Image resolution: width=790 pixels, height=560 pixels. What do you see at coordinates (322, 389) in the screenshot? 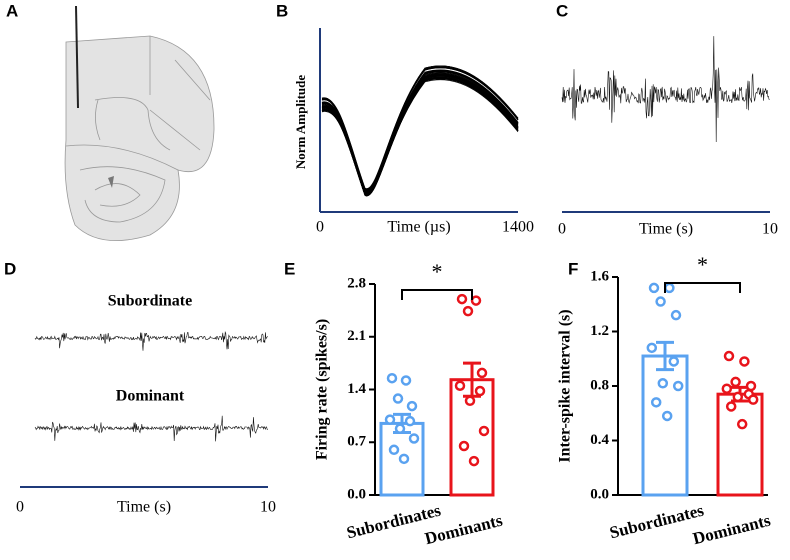
I see `y-axis-label: Firing rate (spikes/s)` at bounding box center [322, 389].